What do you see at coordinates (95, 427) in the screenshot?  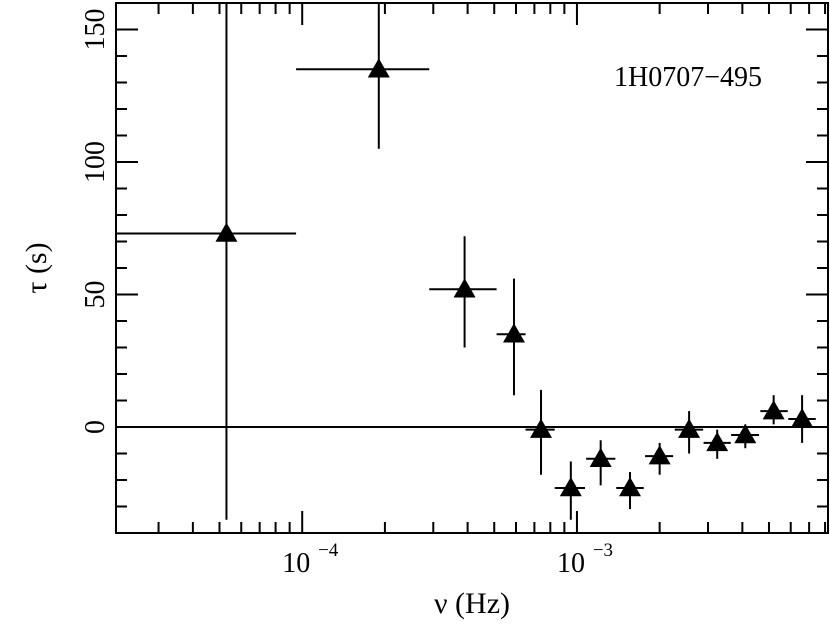 I see `y-tick-label: 0` at bounding box center [95, 427].